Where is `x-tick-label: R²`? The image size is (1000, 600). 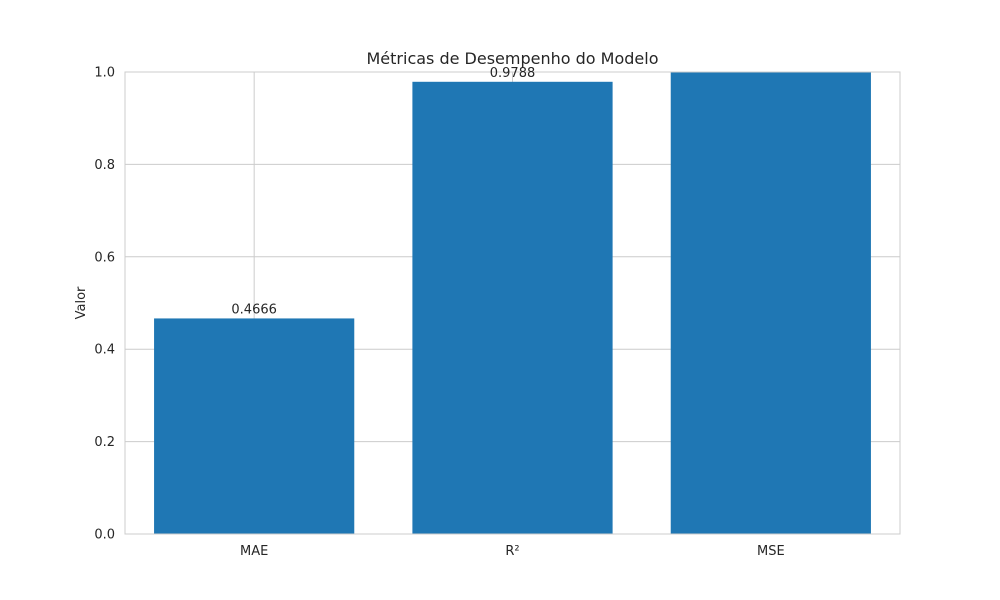 x-tick-label: R² is located at coordinates (512, 551).